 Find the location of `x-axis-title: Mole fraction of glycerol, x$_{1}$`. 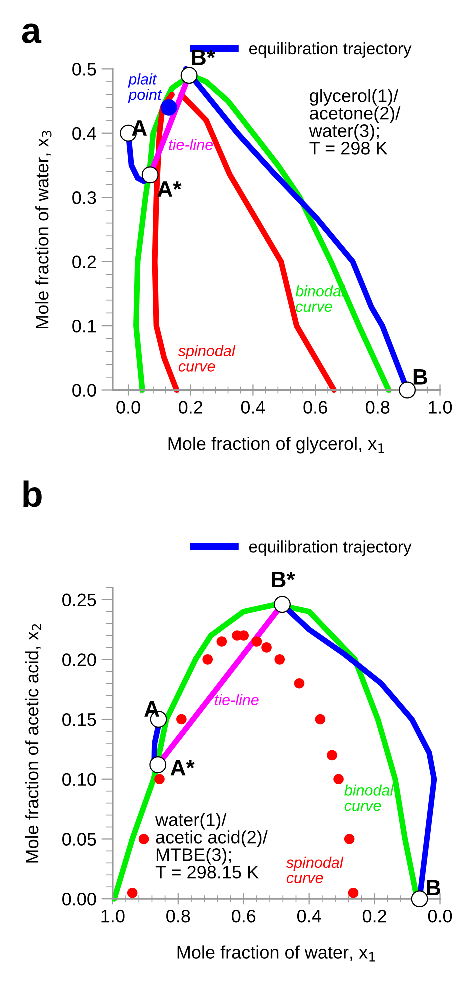

x-axis-title: Mole fraction of glycerol, x$_{1}$ is located at coordinates (276, 445).